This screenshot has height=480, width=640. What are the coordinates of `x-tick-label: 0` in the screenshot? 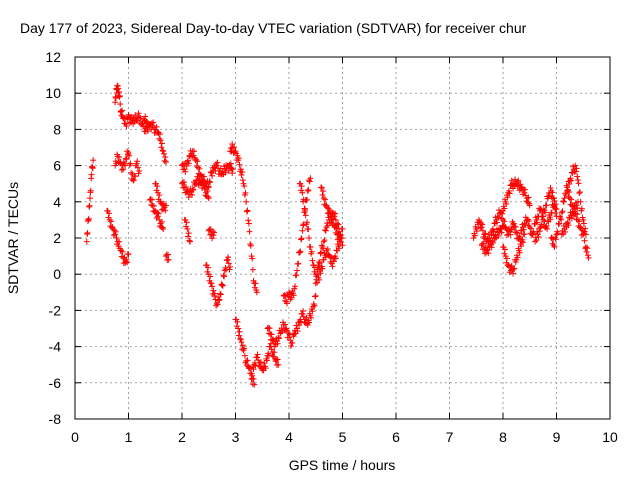 It's located at (75, 437).